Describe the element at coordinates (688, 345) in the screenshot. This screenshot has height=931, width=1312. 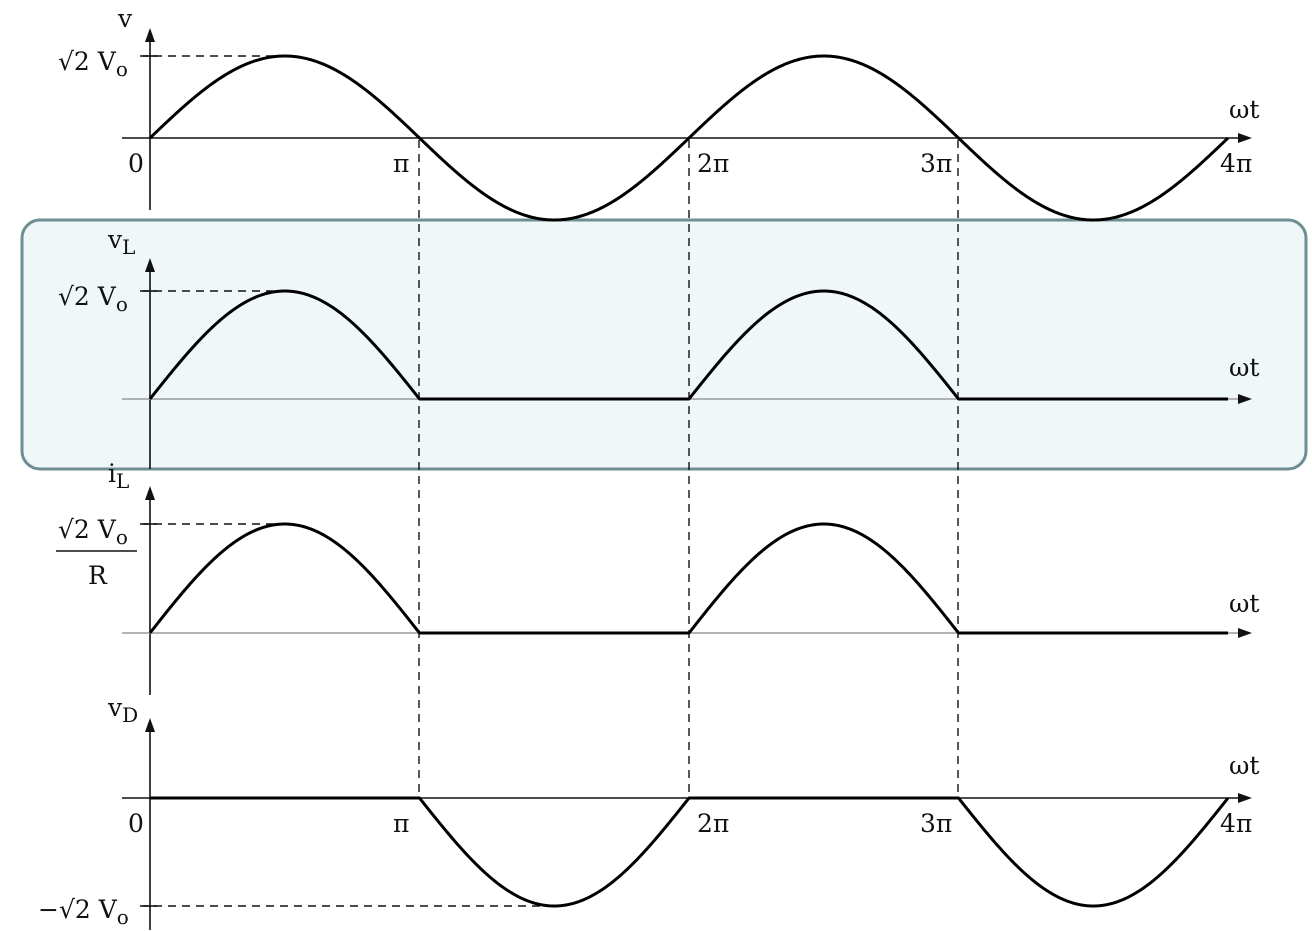
I see `vl-waveform` at that location.